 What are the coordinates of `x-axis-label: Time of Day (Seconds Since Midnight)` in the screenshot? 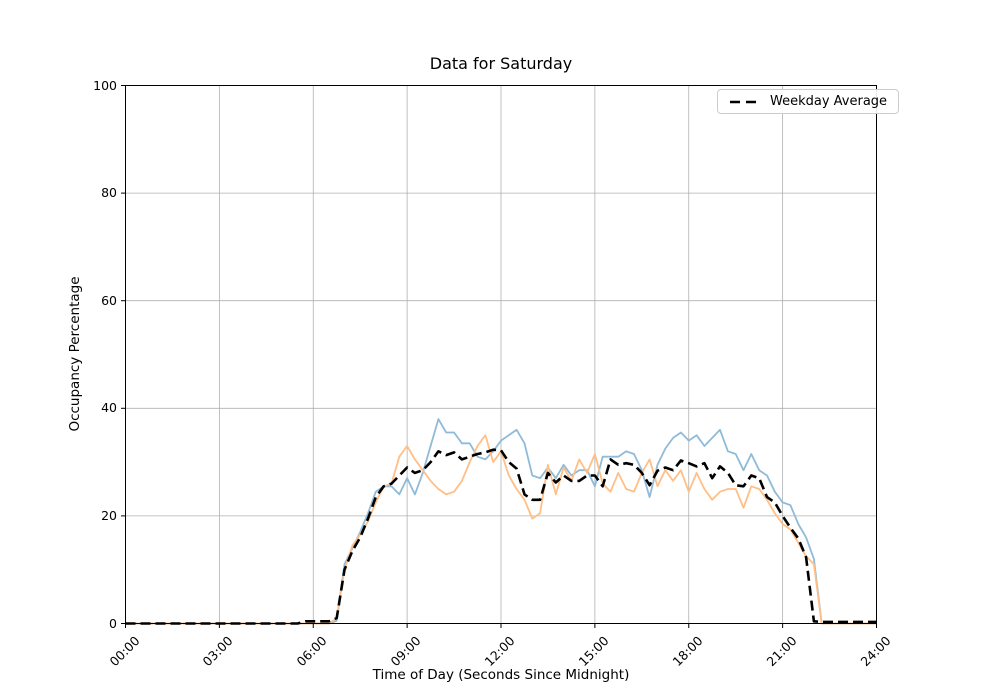 It's located at (501, 675).